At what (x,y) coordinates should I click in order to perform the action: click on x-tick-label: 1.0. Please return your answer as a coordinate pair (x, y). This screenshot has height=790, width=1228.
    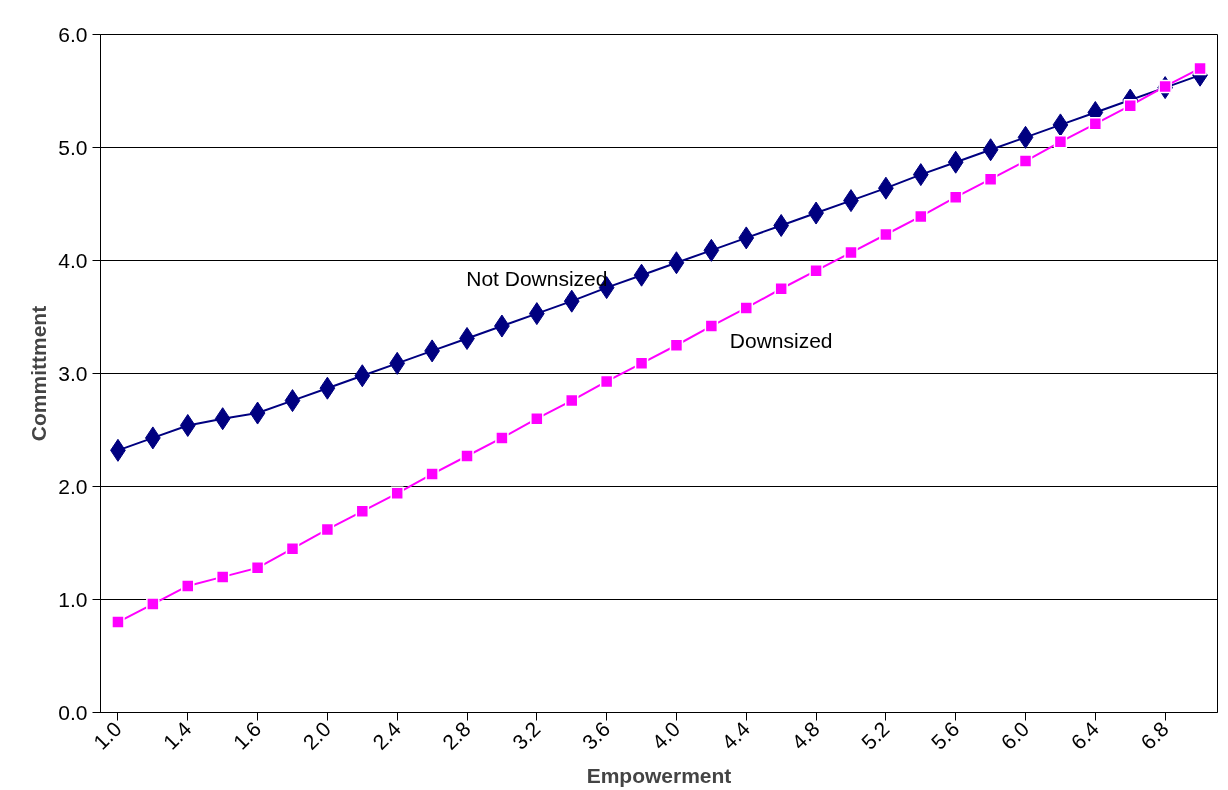
    Looking at the image, I should click on (107, 735).